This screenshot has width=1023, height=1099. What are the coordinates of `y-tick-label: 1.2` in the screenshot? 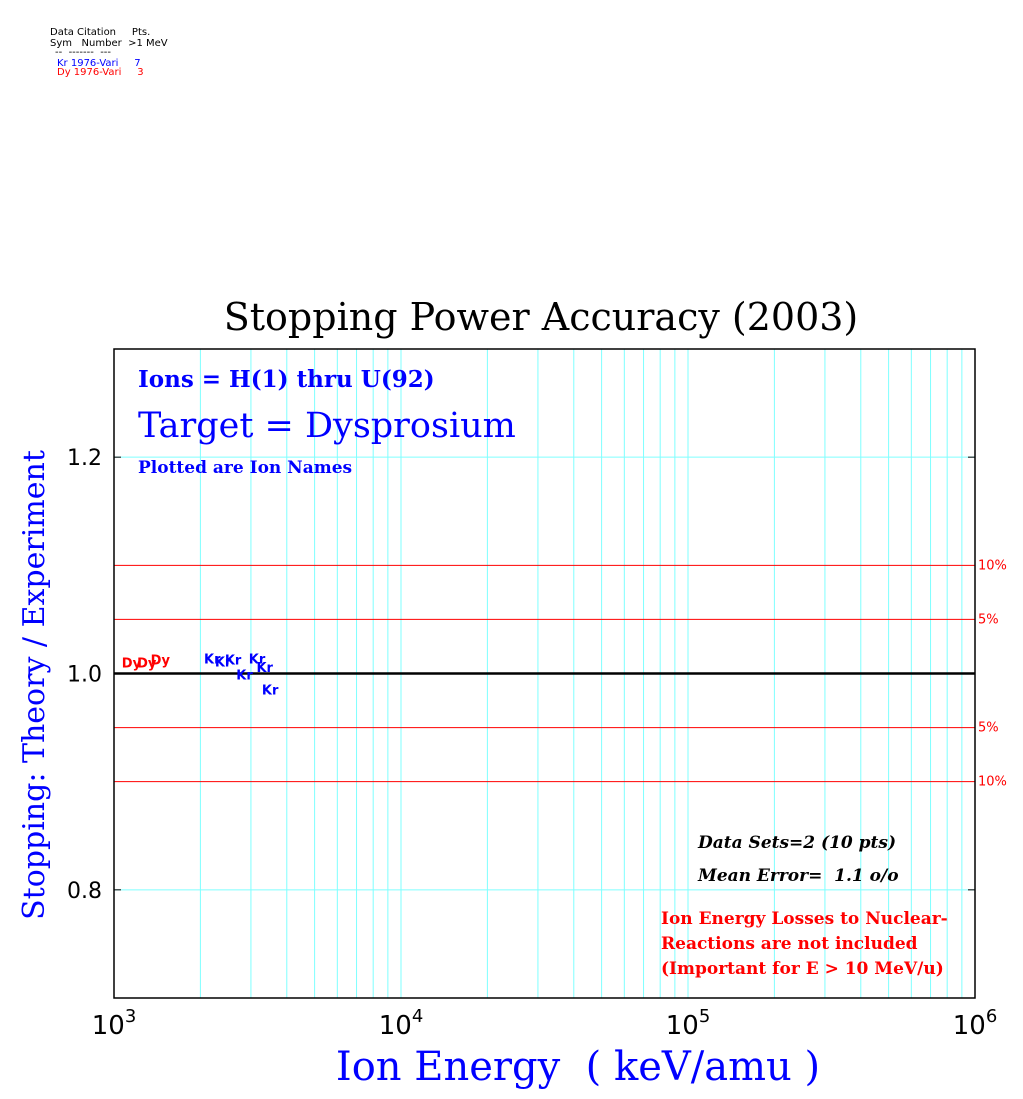 It's located at (84, 458).